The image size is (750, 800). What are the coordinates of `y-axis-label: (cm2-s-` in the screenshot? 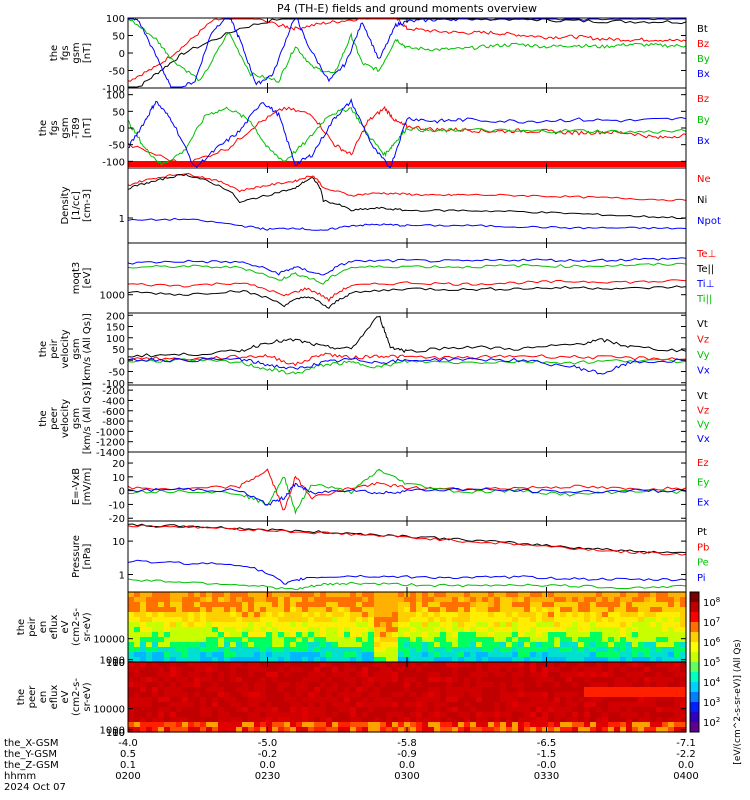 It's located at (76, 627).